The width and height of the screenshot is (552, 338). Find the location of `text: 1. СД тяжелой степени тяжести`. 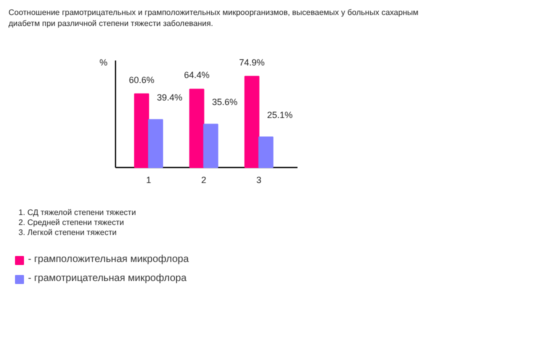

text: 1. СД тяжелой степени тяжести is located at coordinates (77, 212).